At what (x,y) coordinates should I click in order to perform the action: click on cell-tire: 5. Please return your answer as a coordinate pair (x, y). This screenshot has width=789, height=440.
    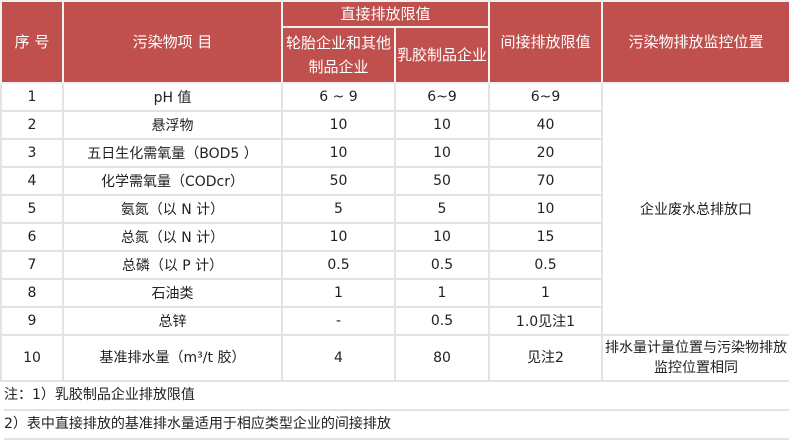
    Looking at the image, I should click on (338, 209).